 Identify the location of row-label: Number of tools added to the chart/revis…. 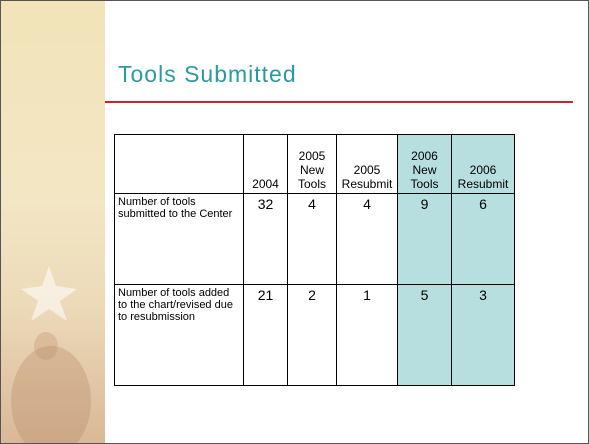
(179, 335).